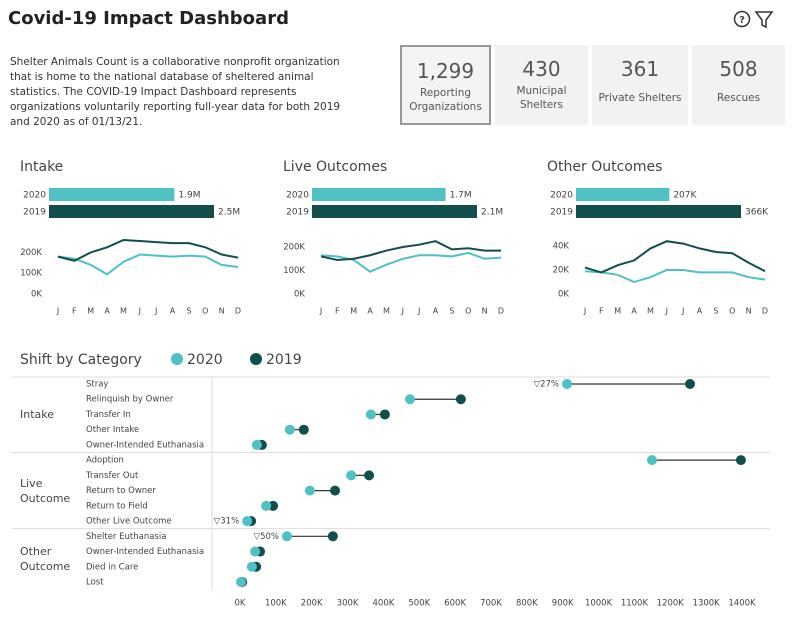  Describe the element at coordinates (205, 360) in the screenshot. I see `legend-label: 2020` at that location.